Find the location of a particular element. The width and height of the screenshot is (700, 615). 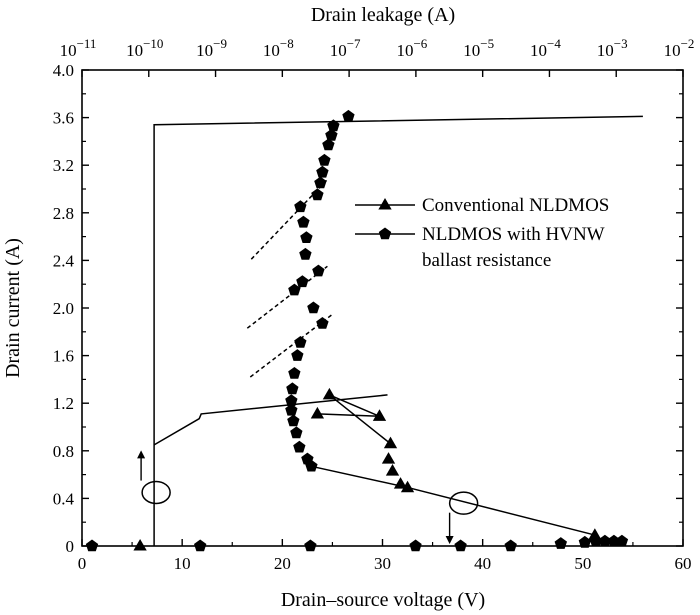

y-tick-label: 4.0 is located at coordinates (63, 70).